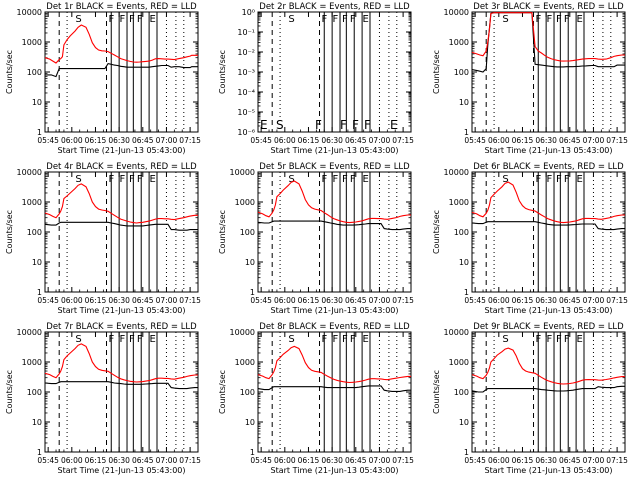 Image resolution: width=640 pixels, height=480 pixels. Describe the element at coordinates (548, 7) in the screenshot. I see `chart-title: Det 3r BLACK = Events, RED = LLD` at that location.